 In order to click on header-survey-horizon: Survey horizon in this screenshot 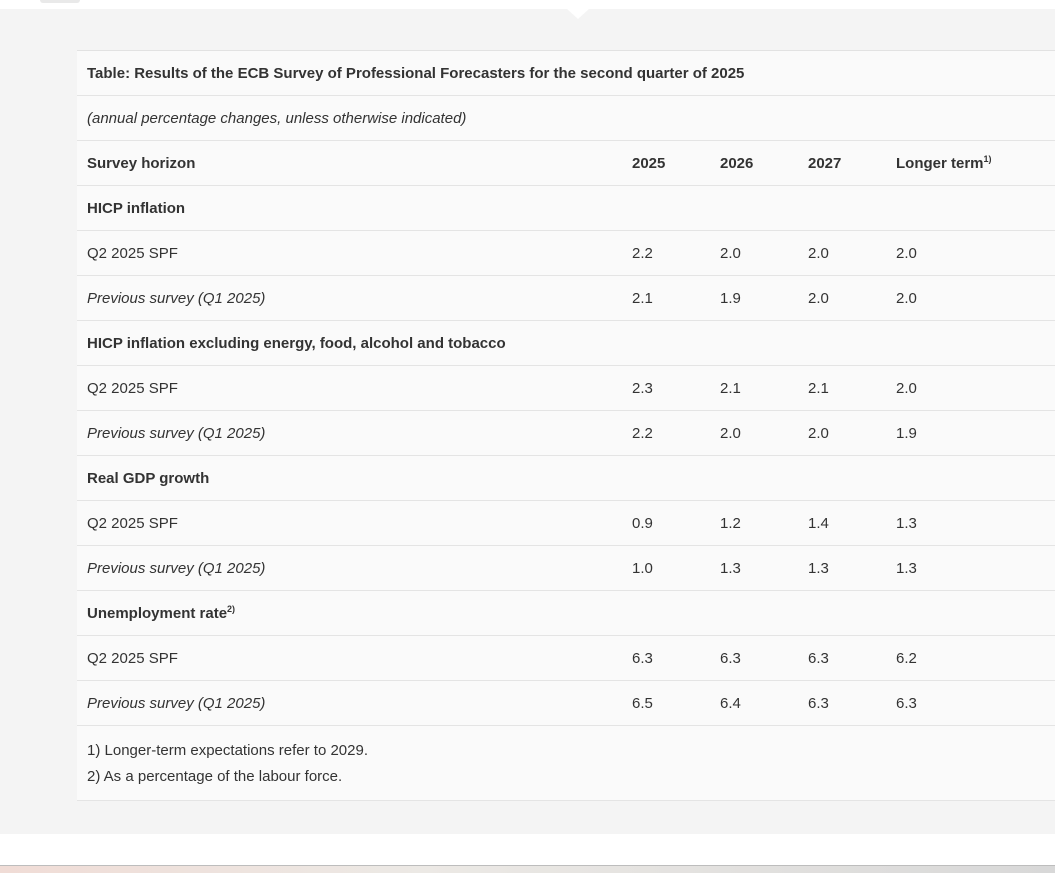, I will do `click(349, 163)`.